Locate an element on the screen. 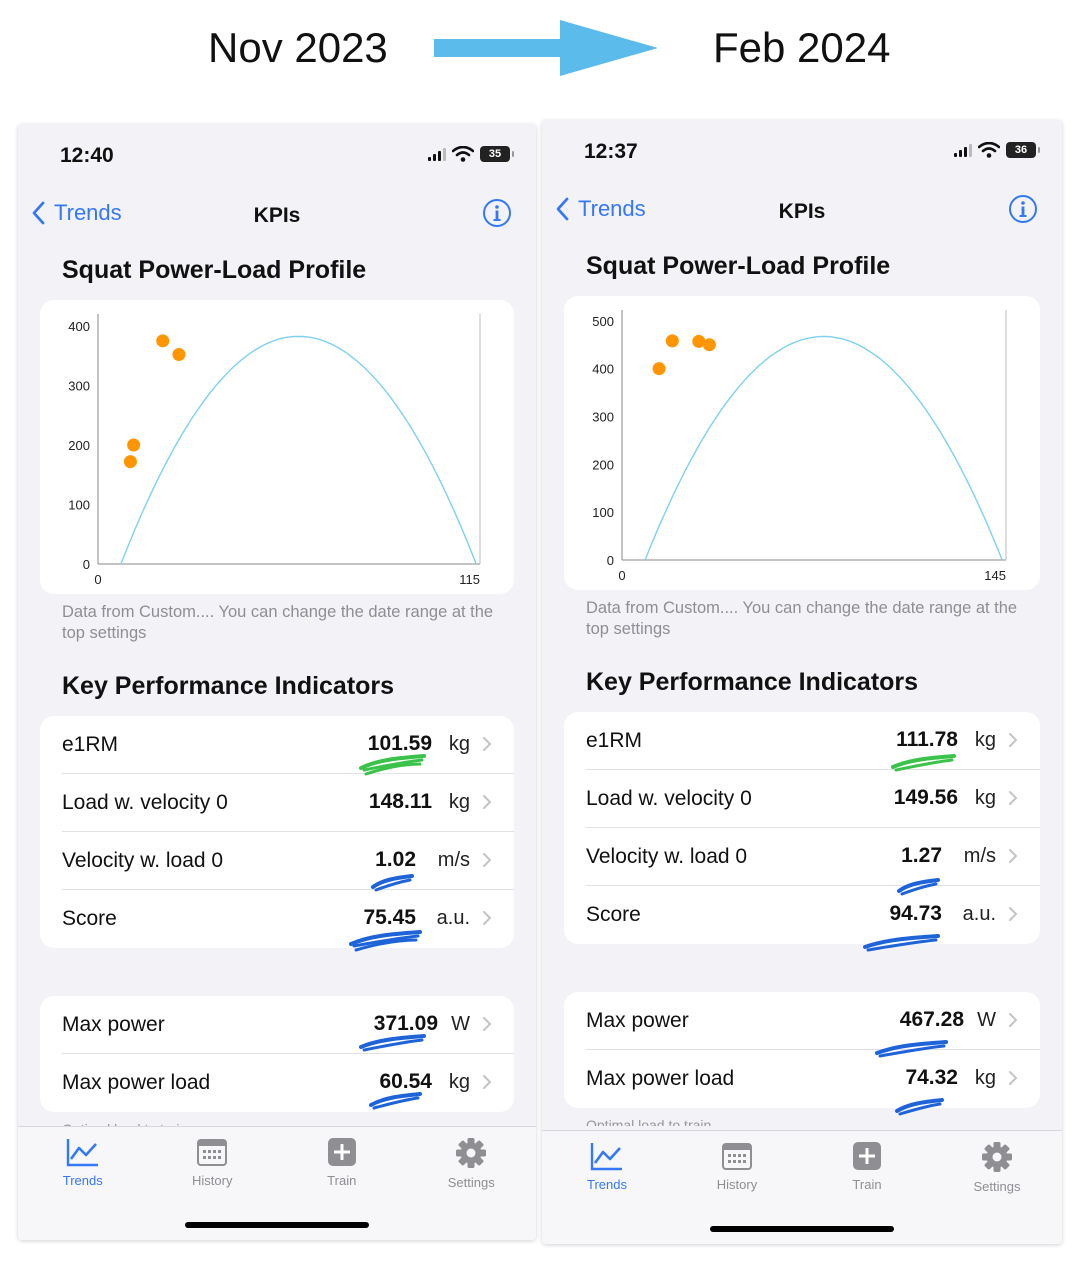 This screenshot has width=1079, height=1280. home-indicator is located at coordinates (802, 1229).